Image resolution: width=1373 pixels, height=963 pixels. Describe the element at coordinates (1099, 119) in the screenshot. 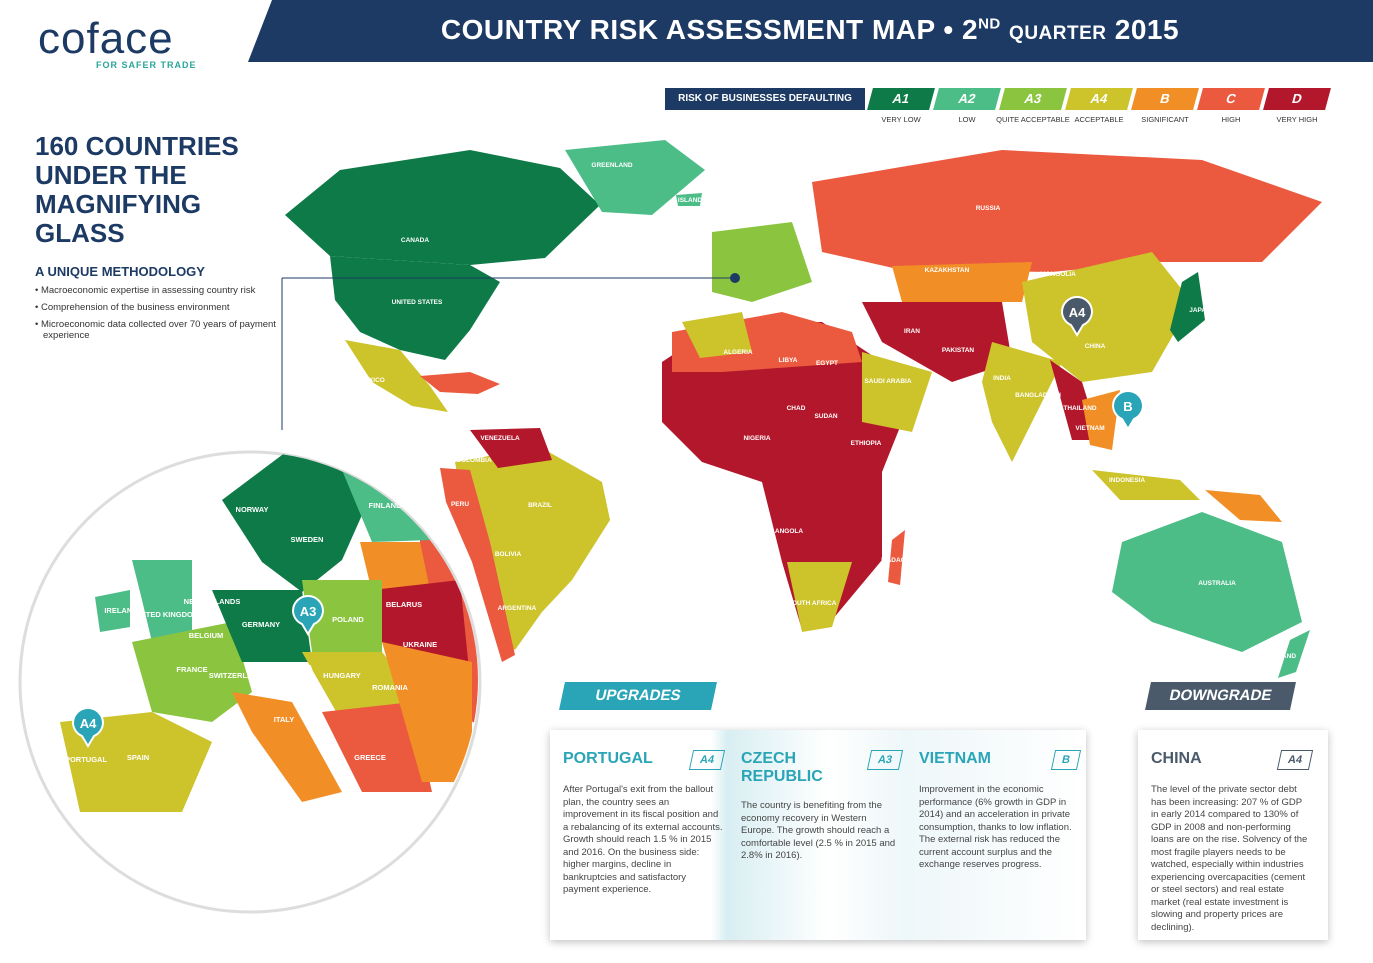

I see `legend-desc: ACCEPTABLE` at that location.